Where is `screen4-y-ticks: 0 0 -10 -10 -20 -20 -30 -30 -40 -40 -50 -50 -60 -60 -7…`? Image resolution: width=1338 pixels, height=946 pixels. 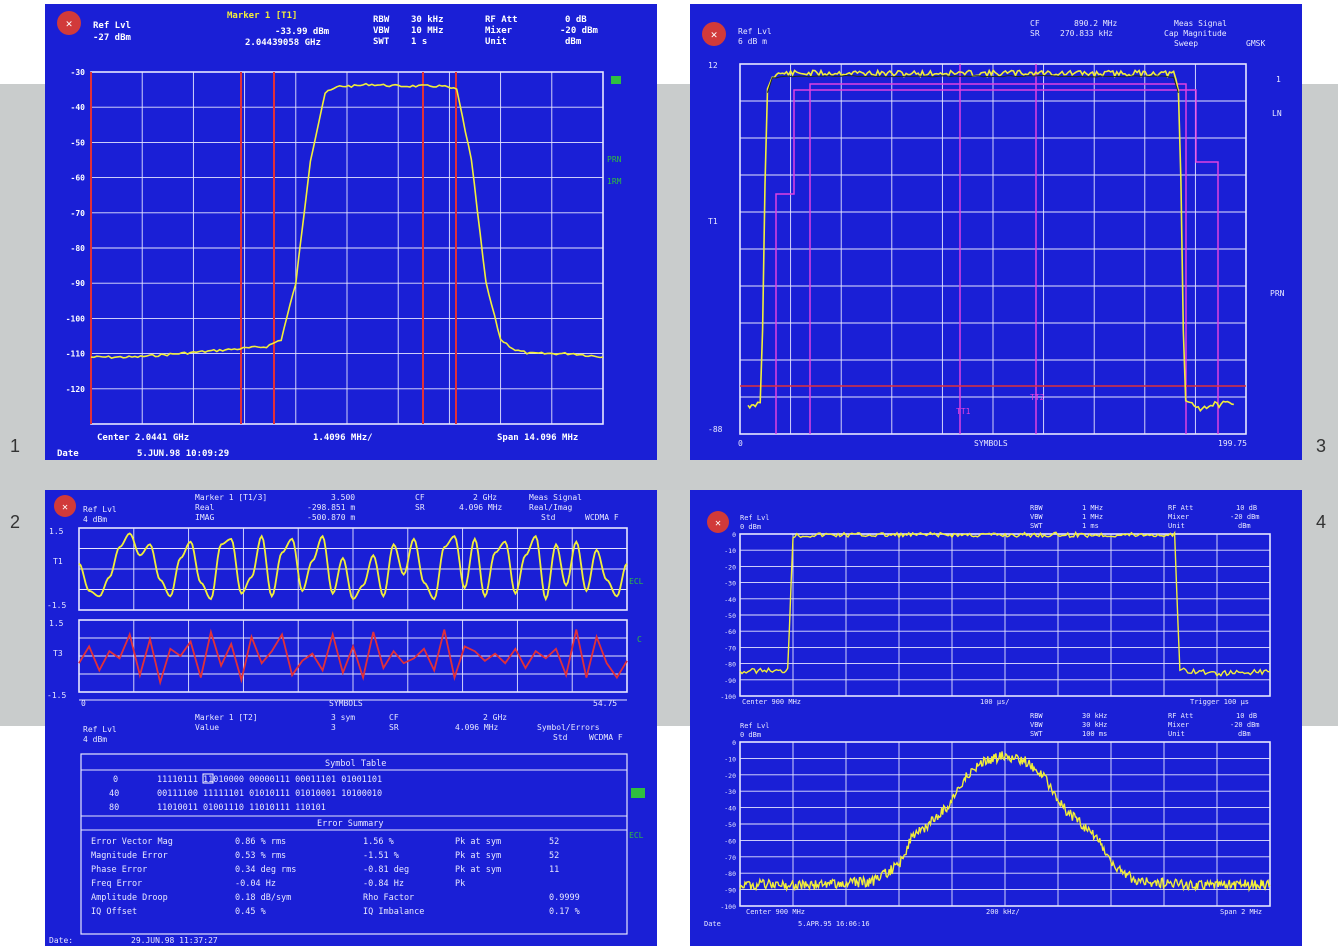 screen4-y-ticks: 0 0 -10 -10 -20 -20 -30 -30 -40 -40 -50 -50 -60 -60 -7… is located at coordinates (728, 721).